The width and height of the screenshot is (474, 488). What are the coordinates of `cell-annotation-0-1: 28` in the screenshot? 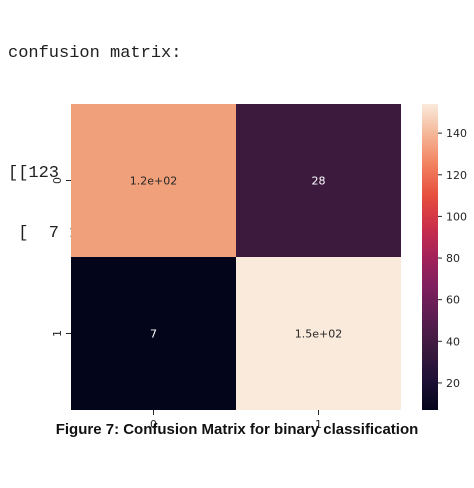 It's located at (319, 181).